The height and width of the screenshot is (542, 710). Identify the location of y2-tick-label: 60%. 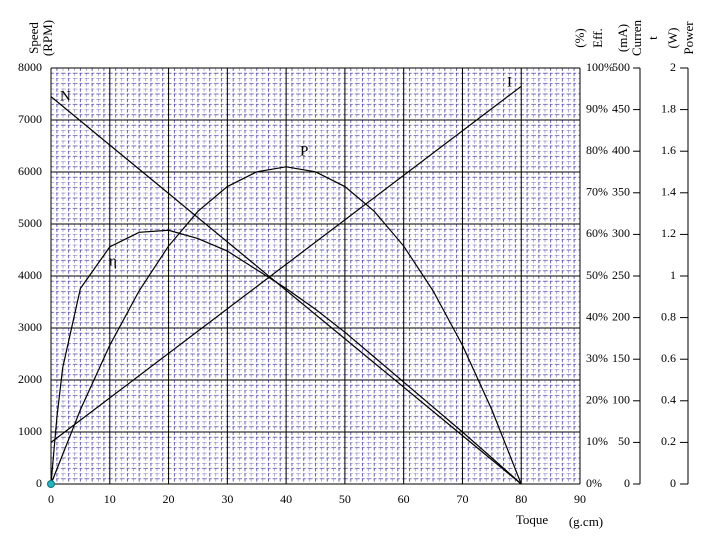
(597, 233).